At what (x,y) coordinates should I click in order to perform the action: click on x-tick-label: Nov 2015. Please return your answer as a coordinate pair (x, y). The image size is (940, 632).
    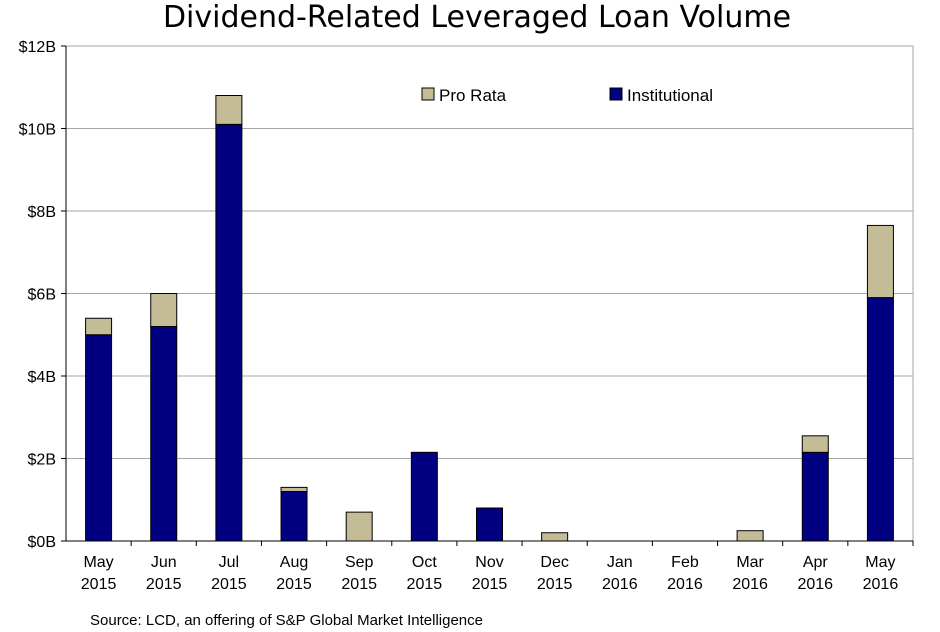
    Looking at the image, I should click on (490, 573).